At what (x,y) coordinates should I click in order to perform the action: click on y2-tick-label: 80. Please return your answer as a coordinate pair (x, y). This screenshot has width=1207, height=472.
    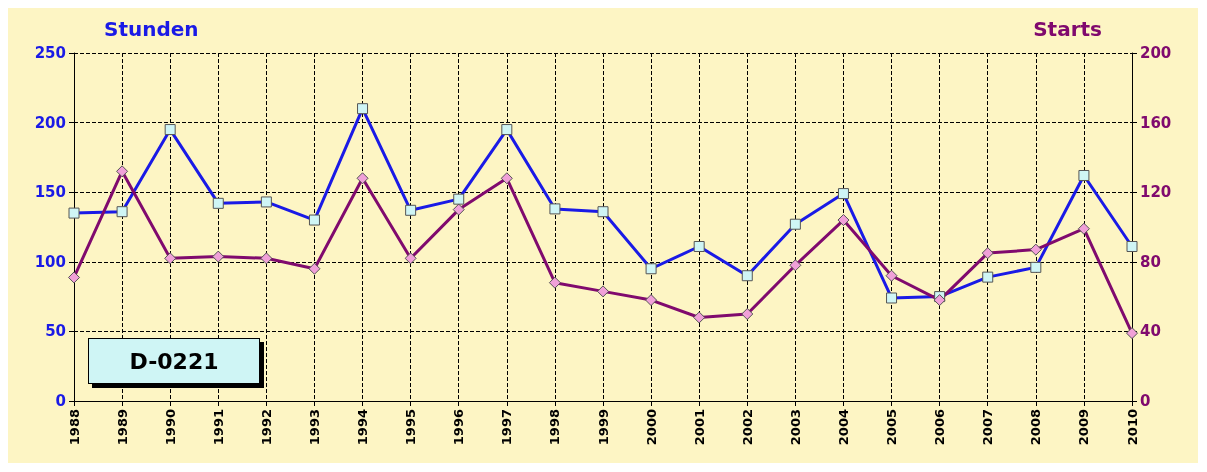
    Looking at the image, I should click on (1150, 261).